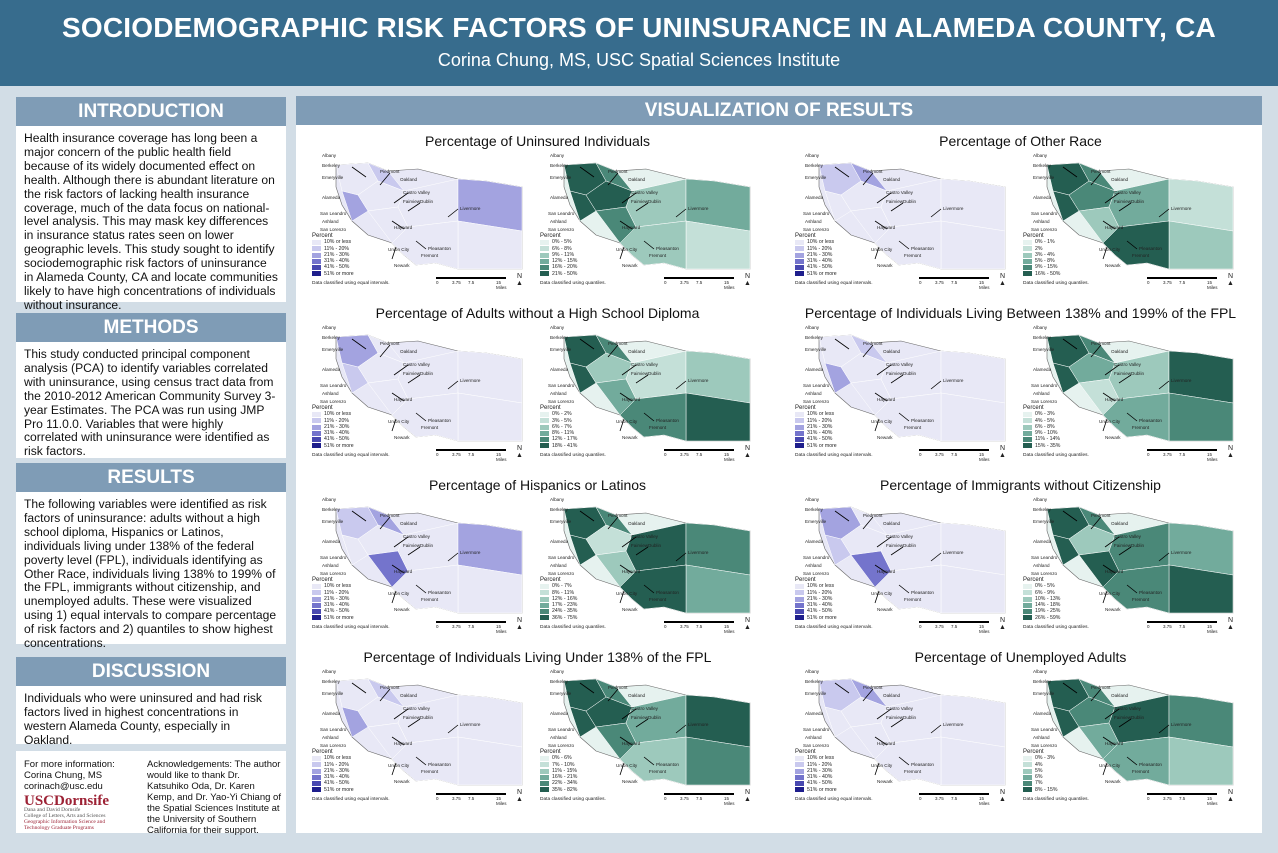 This screenshot has height=853, width=1278. Describe the element at coordinates (922, 248) in the screenshot. I see `place-label: Pleasanton` at that location.